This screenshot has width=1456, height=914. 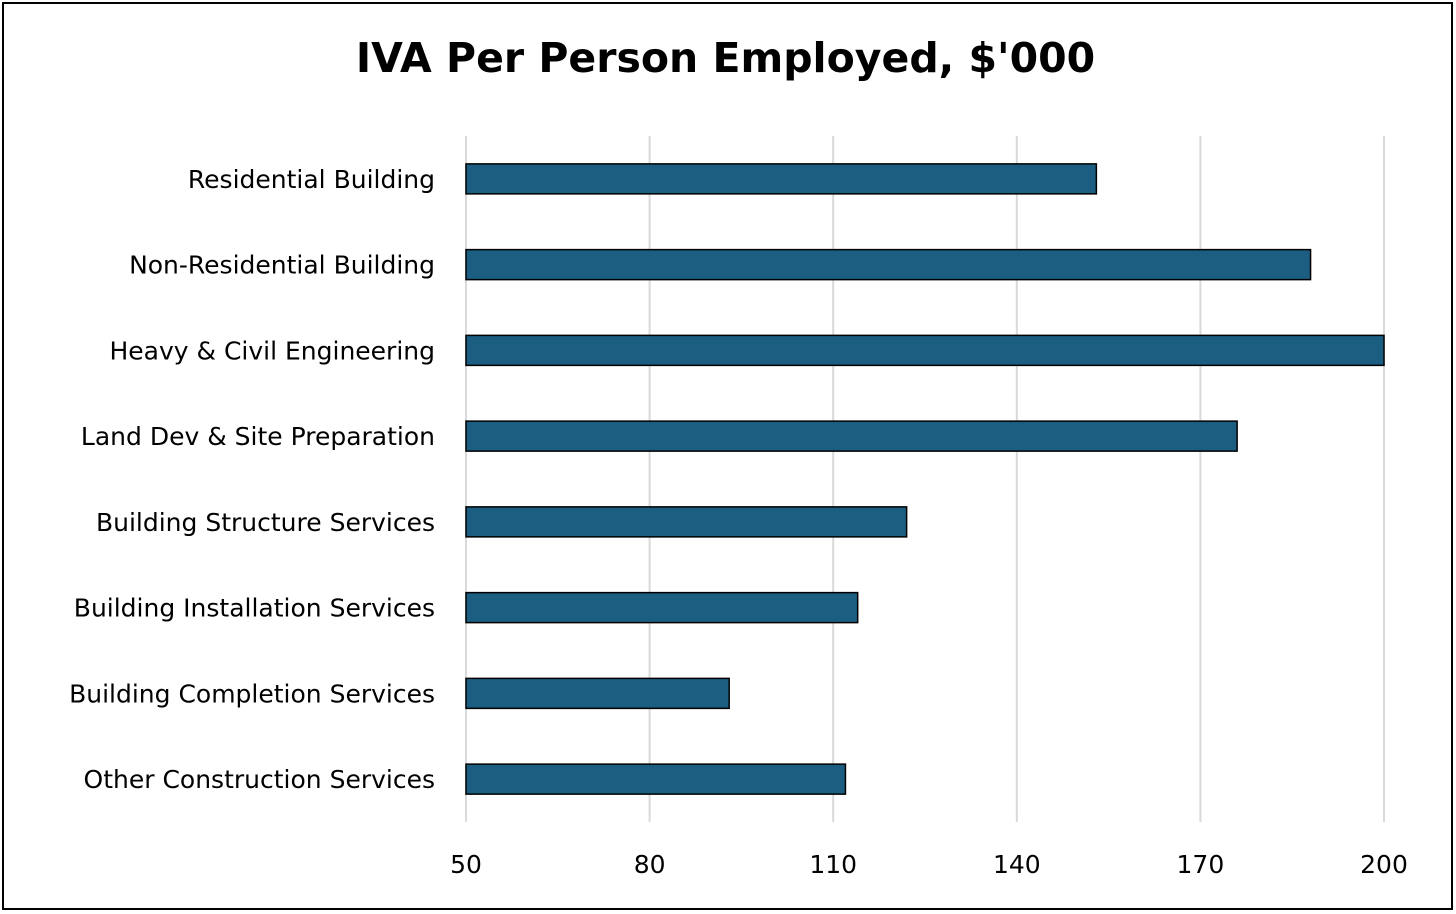 I want to click on x-tick-label: 50, so click(x=466, y=864).